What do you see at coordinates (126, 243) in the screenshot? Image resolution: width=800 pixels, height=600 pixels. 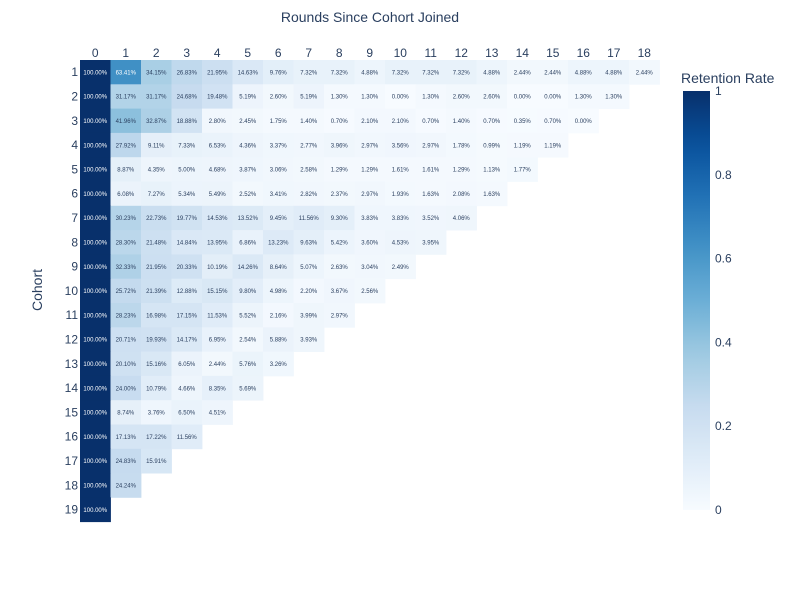 I see `cell-label: 28.30%` at bounding box center [126, 243].